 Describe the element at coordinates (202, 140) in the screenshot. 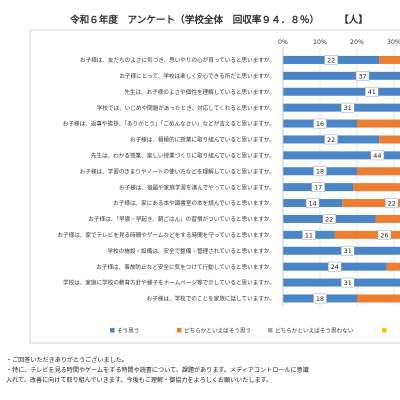

I see `category-label: お子様は、積極的に授業に取り組んでいると思いますか。` at that location.